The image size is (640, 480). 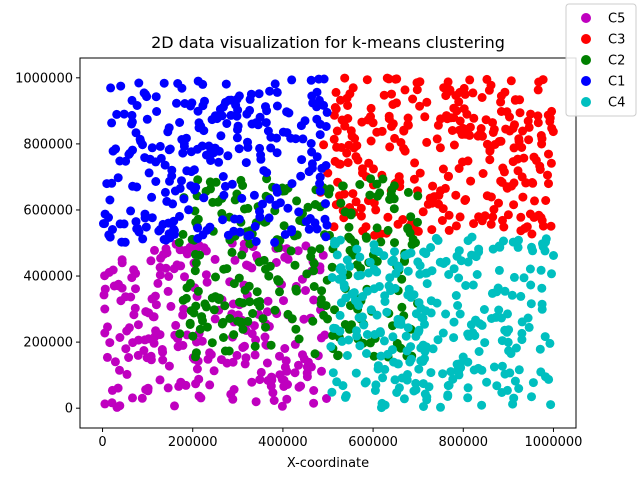 I want to click on y-tick-label: 400000, so click(x=48, y=277).